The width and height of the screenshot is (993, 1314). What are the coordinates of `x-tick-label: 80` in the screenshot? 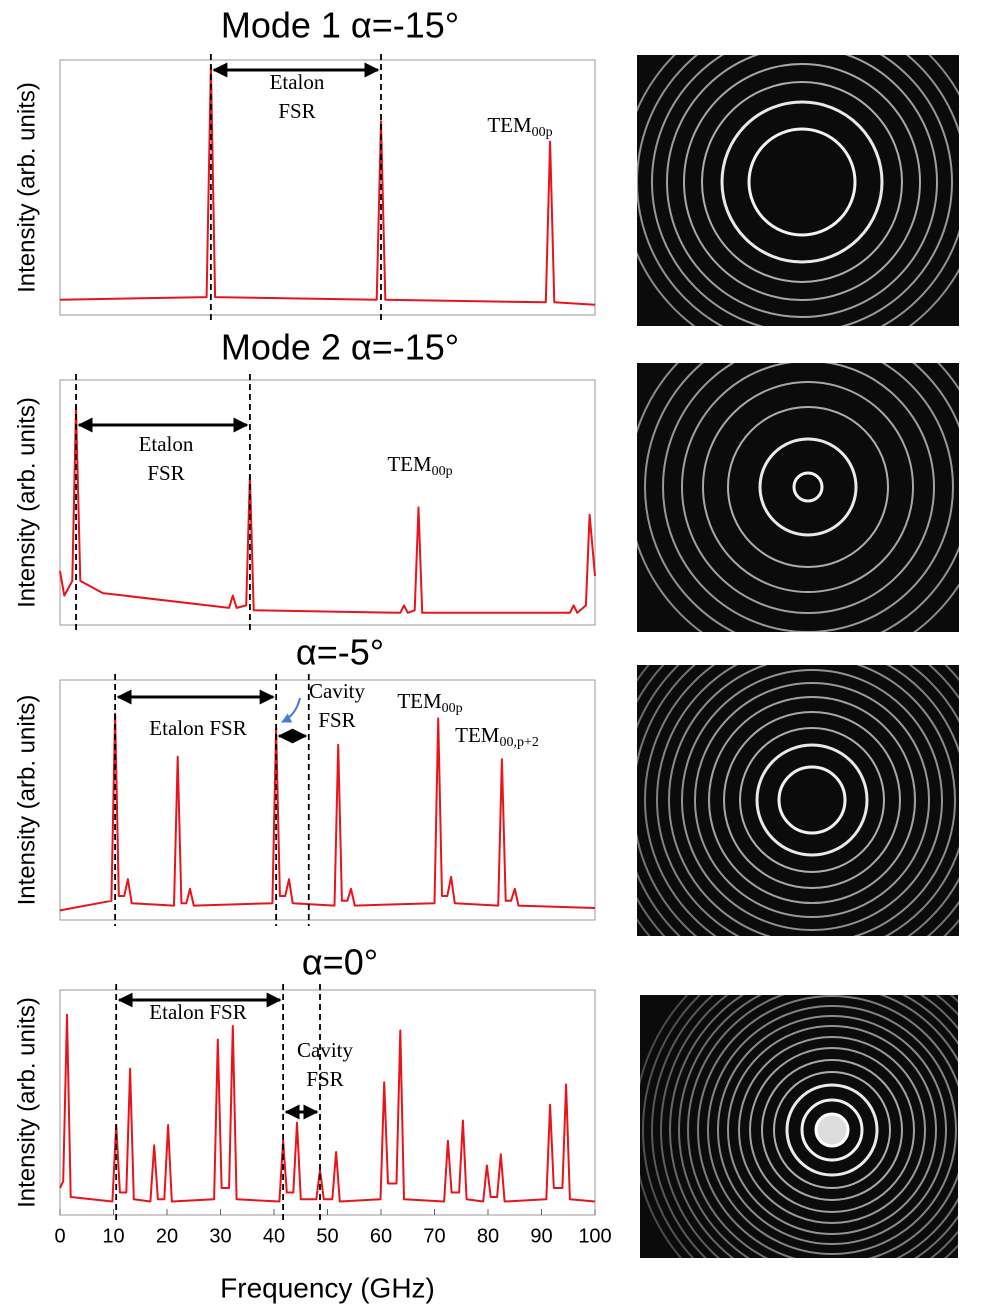 It's located at (488, 1236).